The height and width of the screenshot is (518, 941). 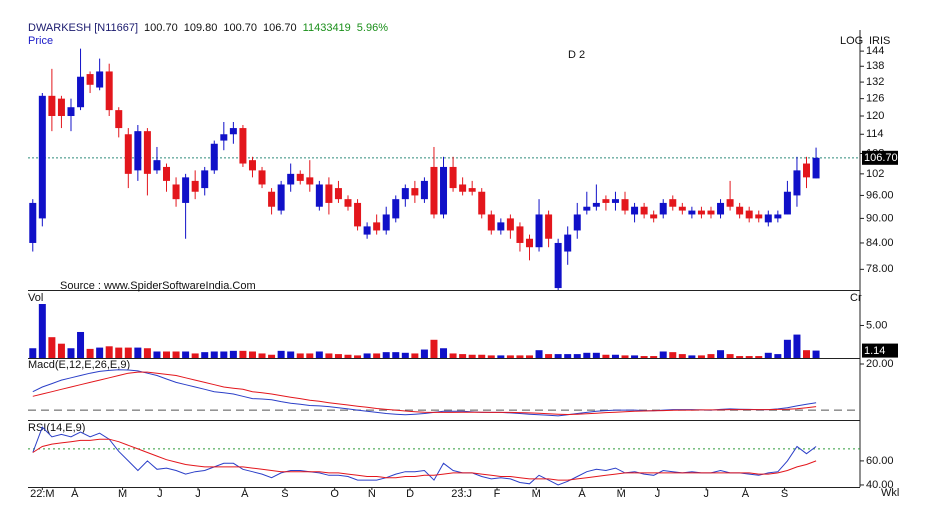 What do you see at coordinates (876, 325) in the screenshot?
I see `y-tick-label: 5.00` at bounding box center [876, 325].